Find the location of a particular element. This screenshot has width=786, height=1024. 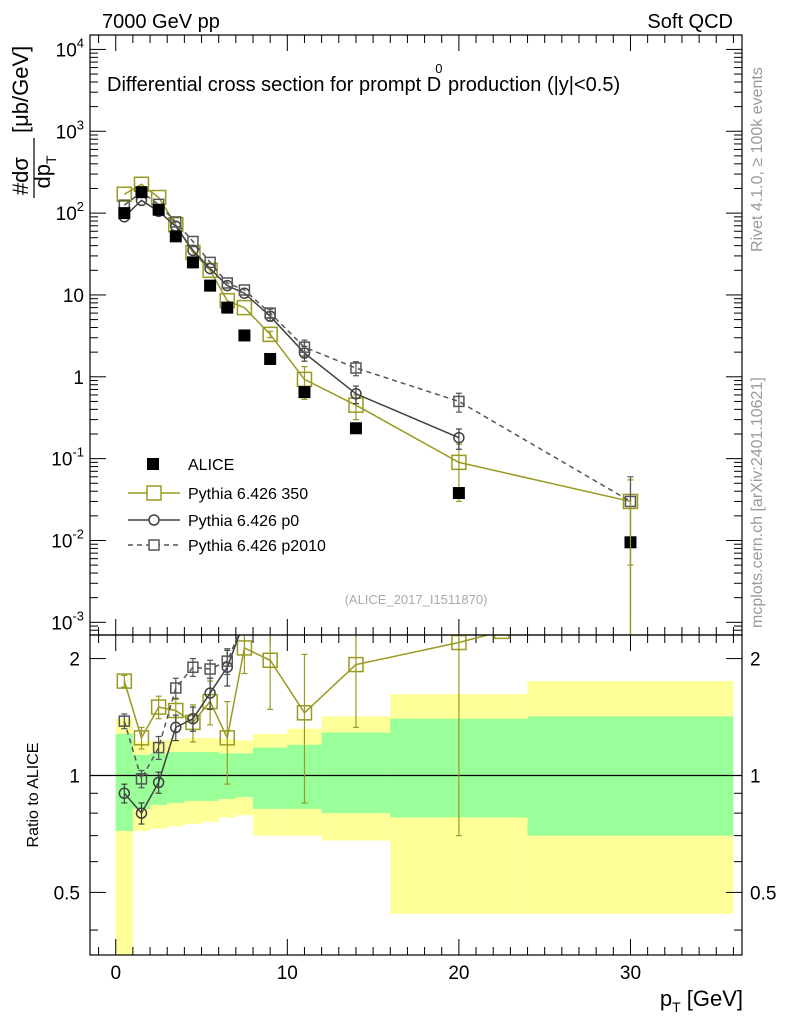

header-right: Soft QCD is located at coordinates (690, 22).